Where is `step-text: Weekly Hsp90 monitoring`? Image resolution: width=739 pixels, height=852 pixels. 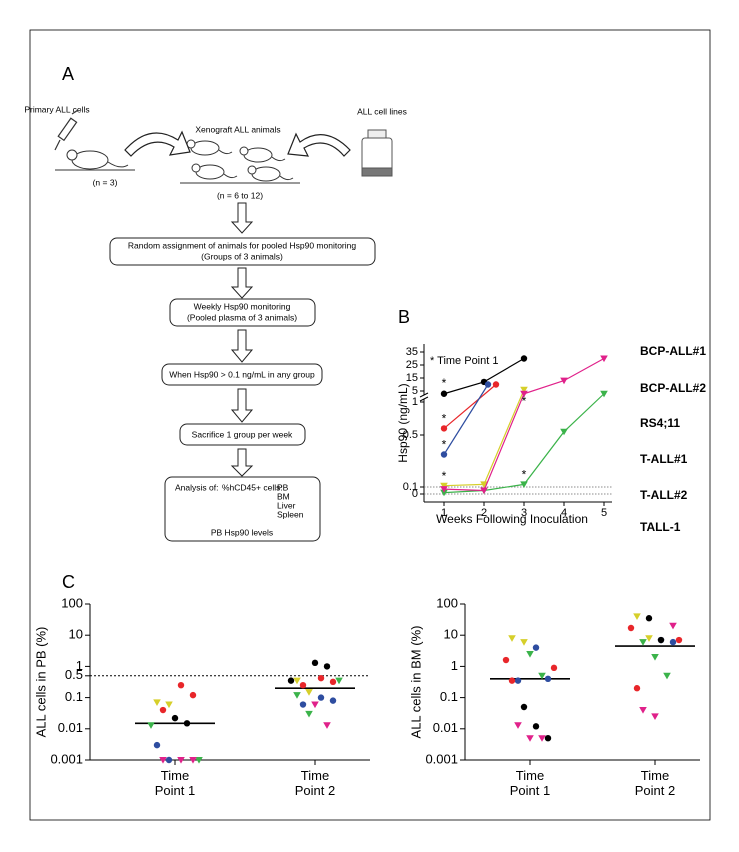 step-text: Weekly Hsp90 monitoring is located at coordinates (242, 306).